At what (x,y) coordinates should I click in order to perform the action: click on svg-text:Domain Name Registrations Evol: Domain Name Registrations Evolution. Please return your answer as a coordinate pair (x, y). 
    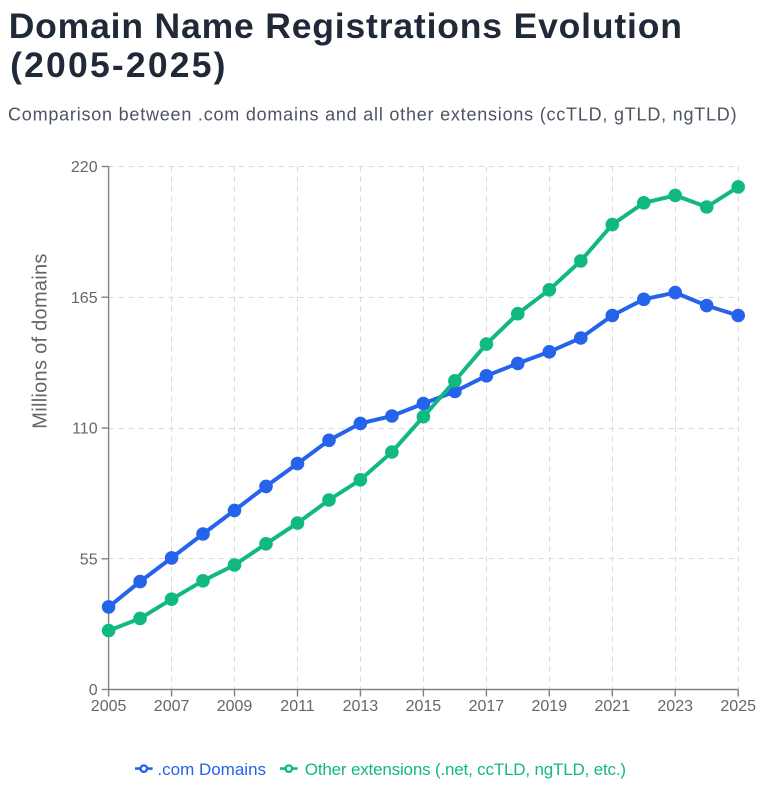
    Looking at the image, I should click on (346, 26).